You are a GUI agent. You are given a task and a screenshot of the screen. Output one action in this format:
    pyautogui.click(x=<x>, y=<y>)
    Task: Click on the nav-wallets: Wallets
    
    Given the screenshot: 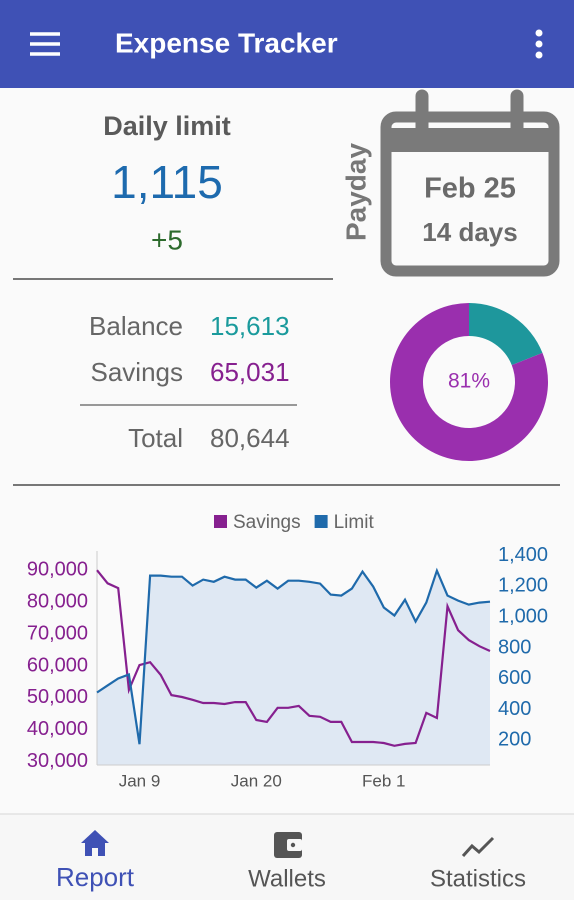 What is the action you would take?
    pyautogui.click(x=287, y=862)
    